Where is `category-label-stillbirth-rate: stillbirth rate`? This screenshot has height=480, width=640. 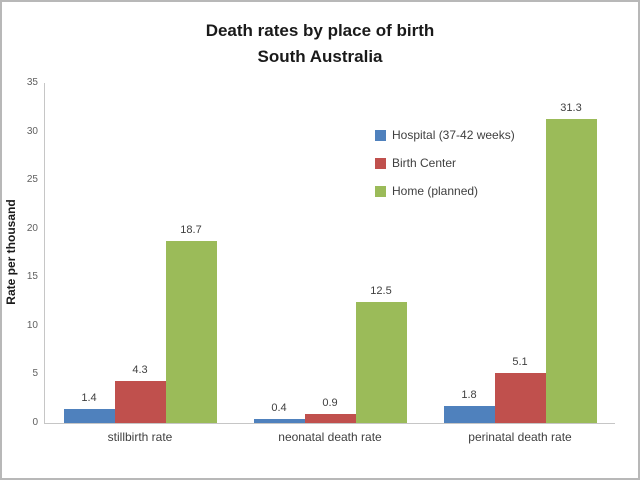
category-label-stillbirth-rate: stillbirth rate is located at coordinates (140, 437).